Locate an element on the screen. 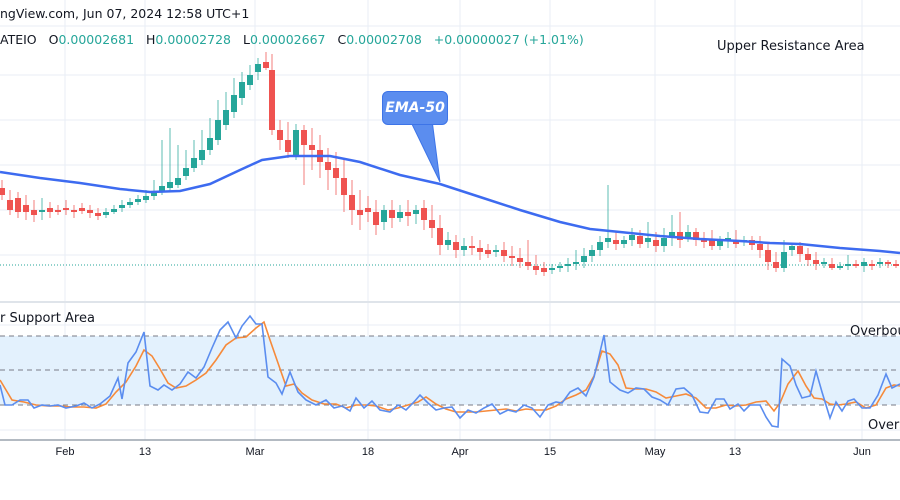 This screenshot has height=500, width=900. oversold-label: Overs is located at coordinates (884, 425).